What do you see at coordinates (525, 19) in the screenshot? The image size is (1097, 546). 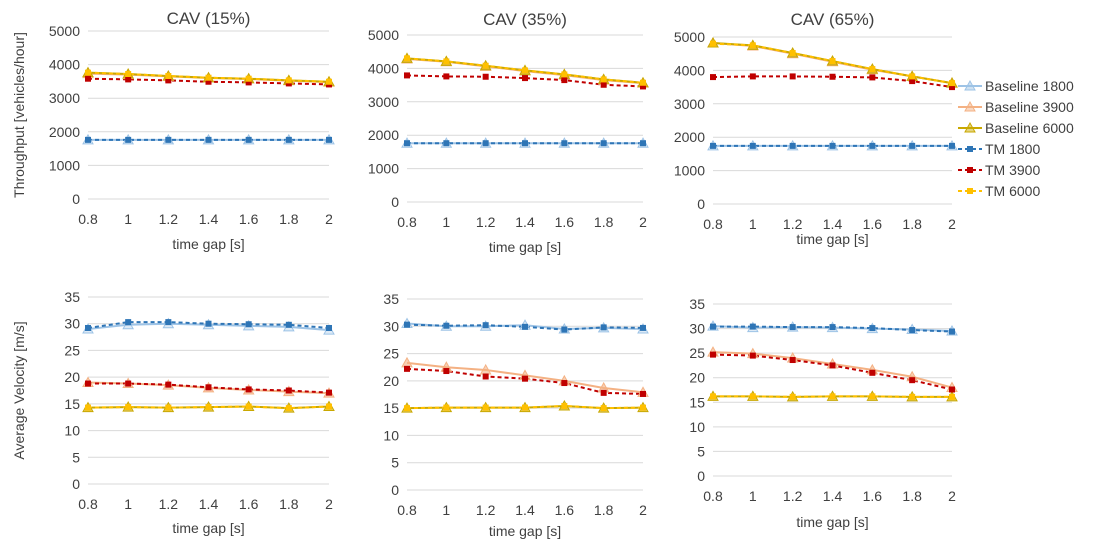 I see `chart-title: CAV (35%)` at bounding box center [525, 19].